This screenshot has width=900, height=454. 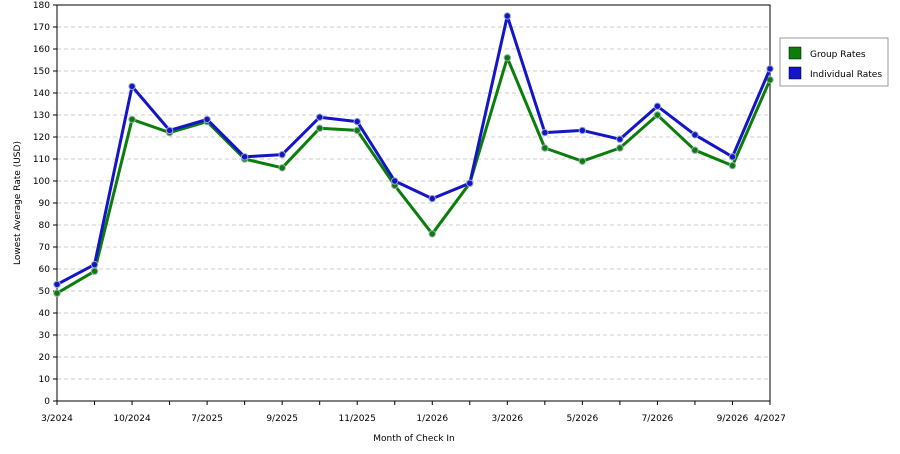 What do you see at coordinates (45, 270) in the screenshot?
I see `y-tick-label: 60` at bounding box center [45, 270].